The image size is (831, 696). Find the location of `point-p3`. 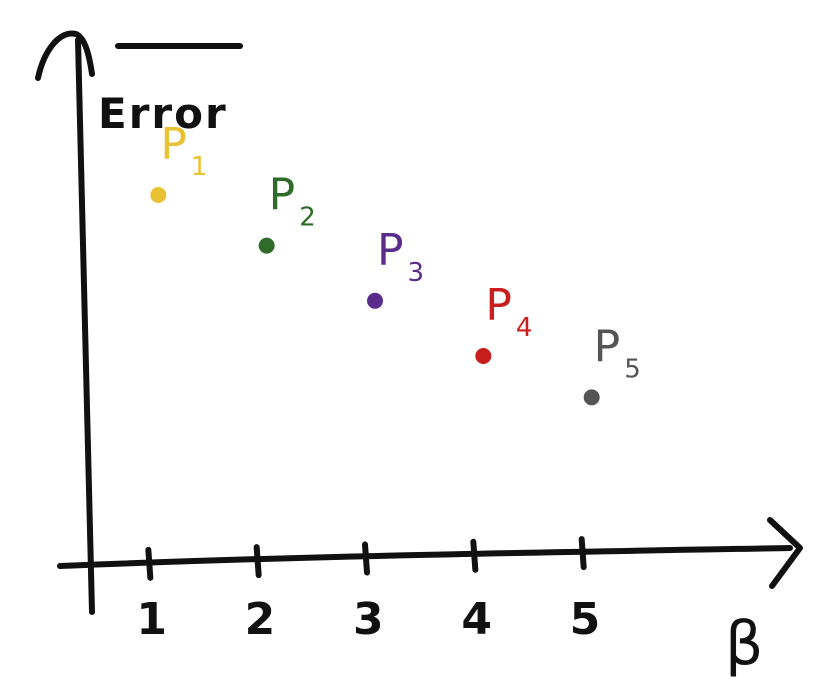

point-p3 is located at coordinates (375, 300).